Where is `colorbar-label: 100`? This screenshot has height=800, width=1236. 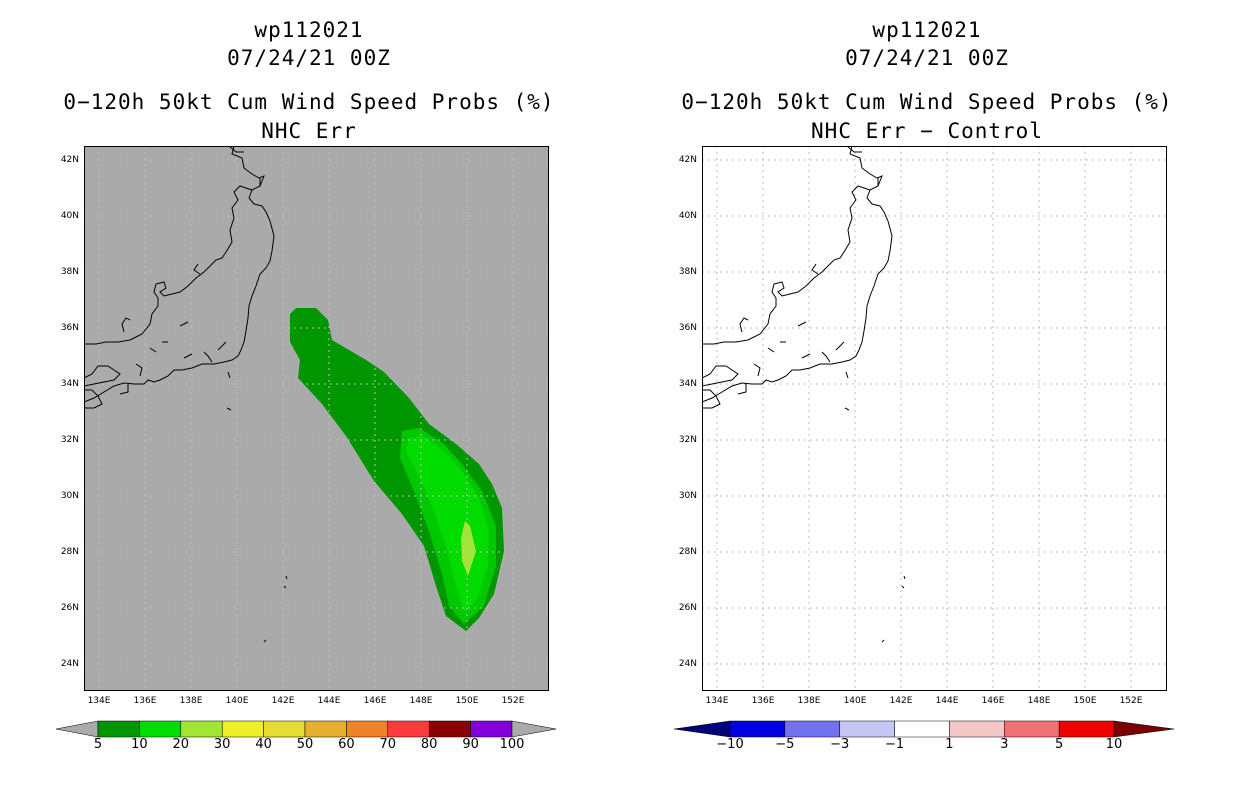
colorbar-label: 100 is located at coordinates (512, 744).